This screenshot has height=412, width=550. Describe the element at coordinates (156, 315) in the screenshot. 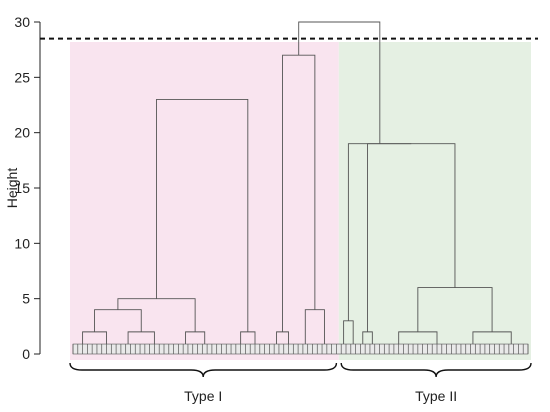

I see `link-a5` at that location.